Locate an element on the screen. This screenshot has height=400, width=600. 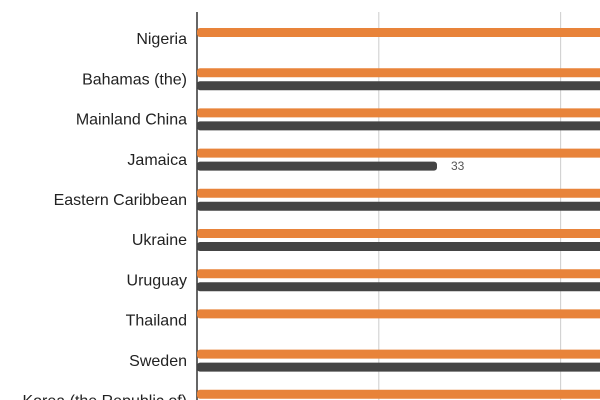
category-label: Korea (the Republic of) is located at coordinates (104, 396).